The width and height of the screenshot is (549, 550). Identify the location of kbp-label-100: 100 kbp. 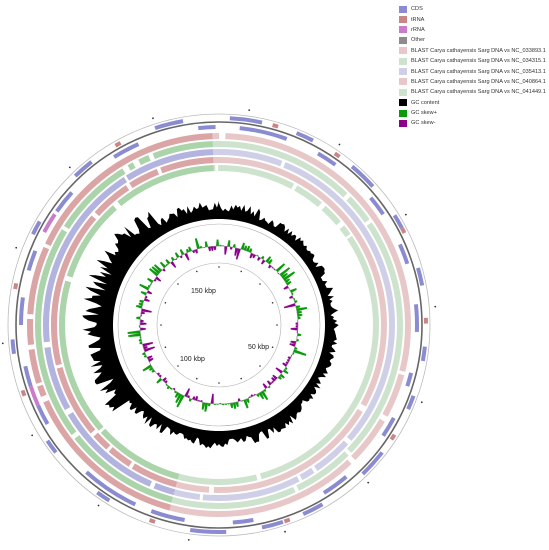
(192, 359).